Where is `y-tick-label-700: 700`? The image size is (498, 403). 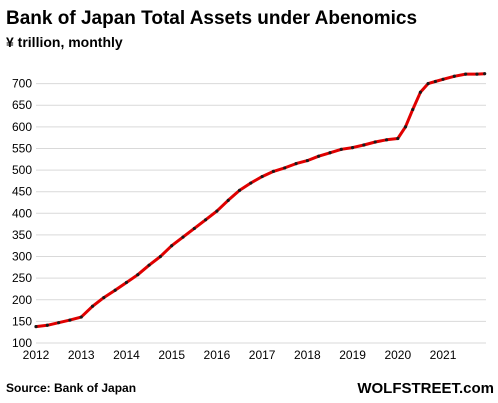 y-tick-label-700: 700 is located at coordinates (22, 84).